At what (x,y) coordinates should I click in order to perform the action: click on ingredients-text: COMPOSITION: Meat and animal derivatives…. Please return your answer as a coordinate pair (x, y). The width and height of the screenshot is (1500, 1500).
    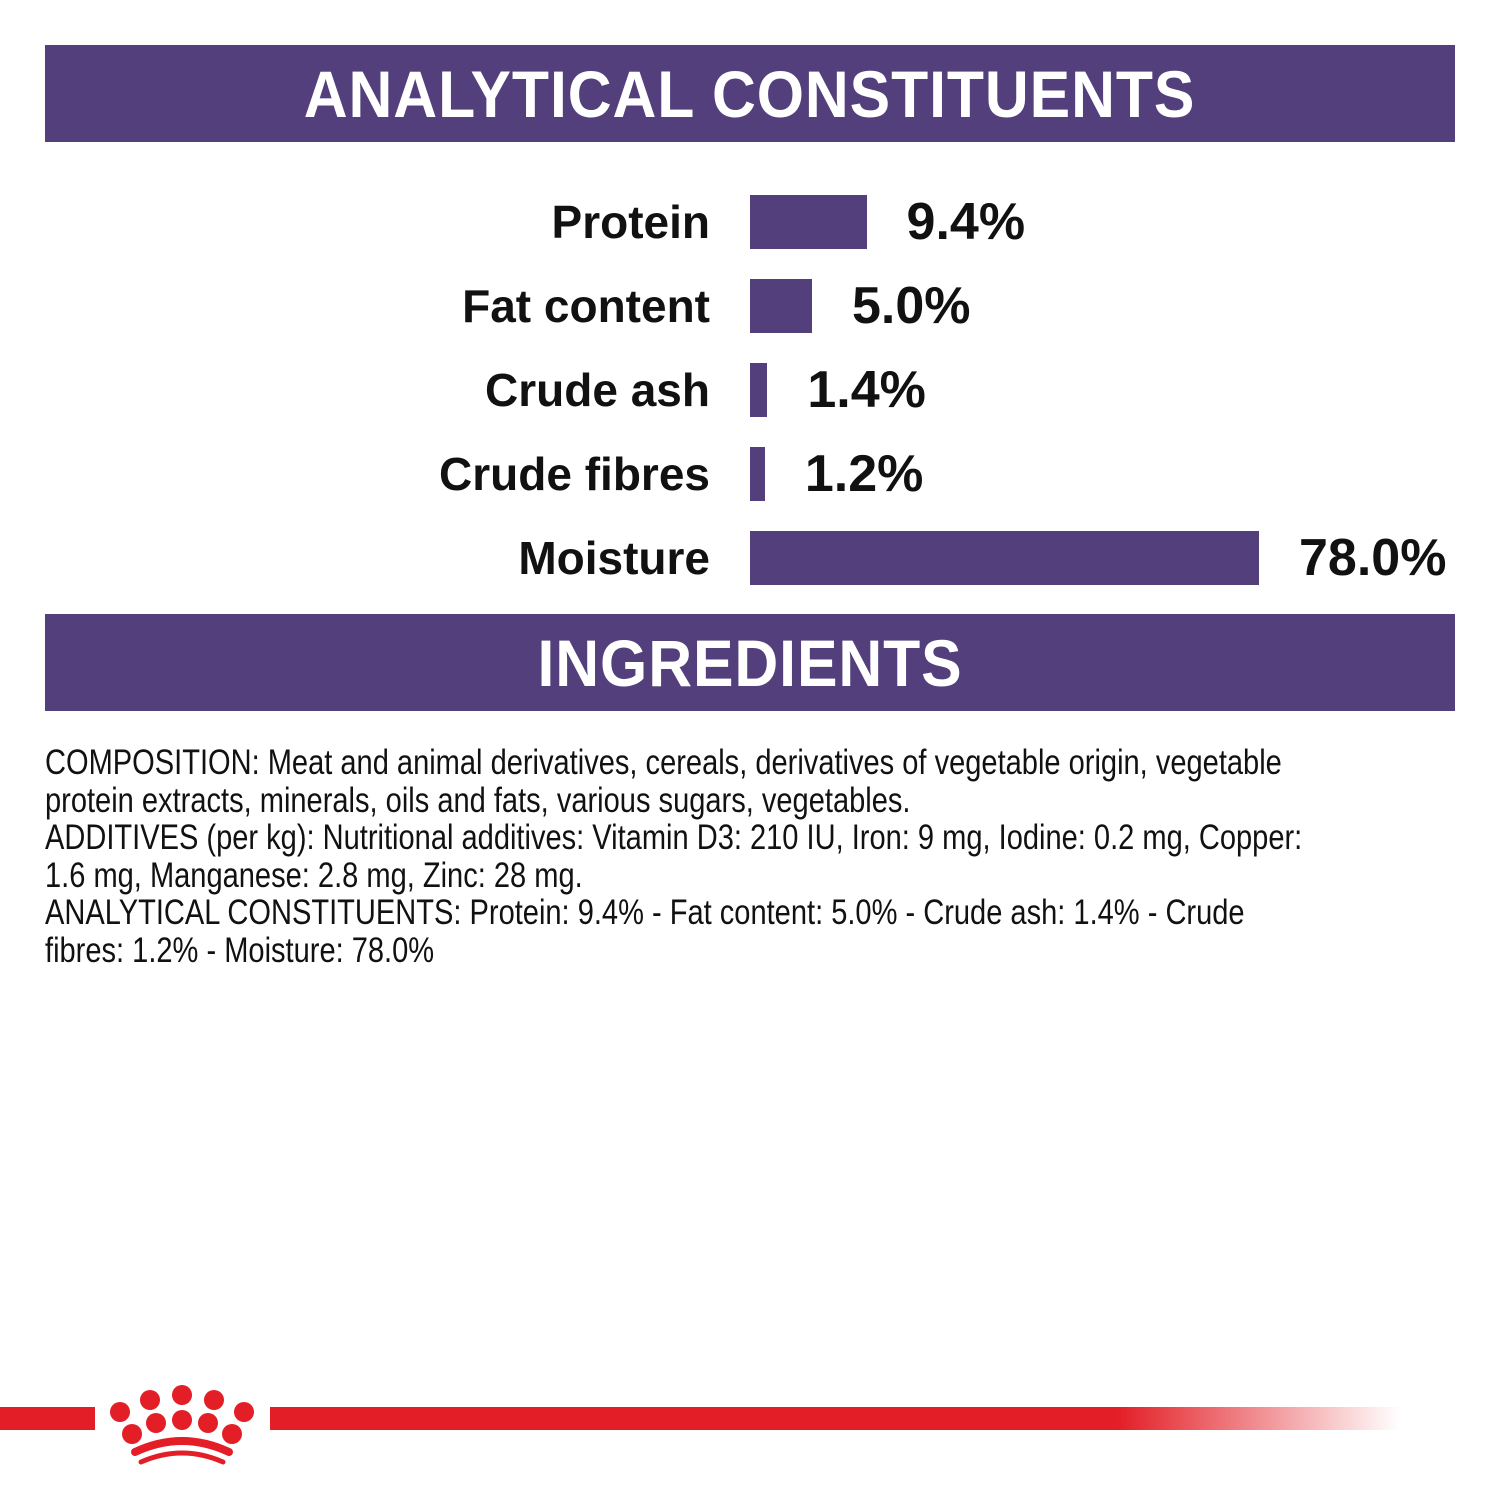
    Looking at the image, I should click on (750, 856).